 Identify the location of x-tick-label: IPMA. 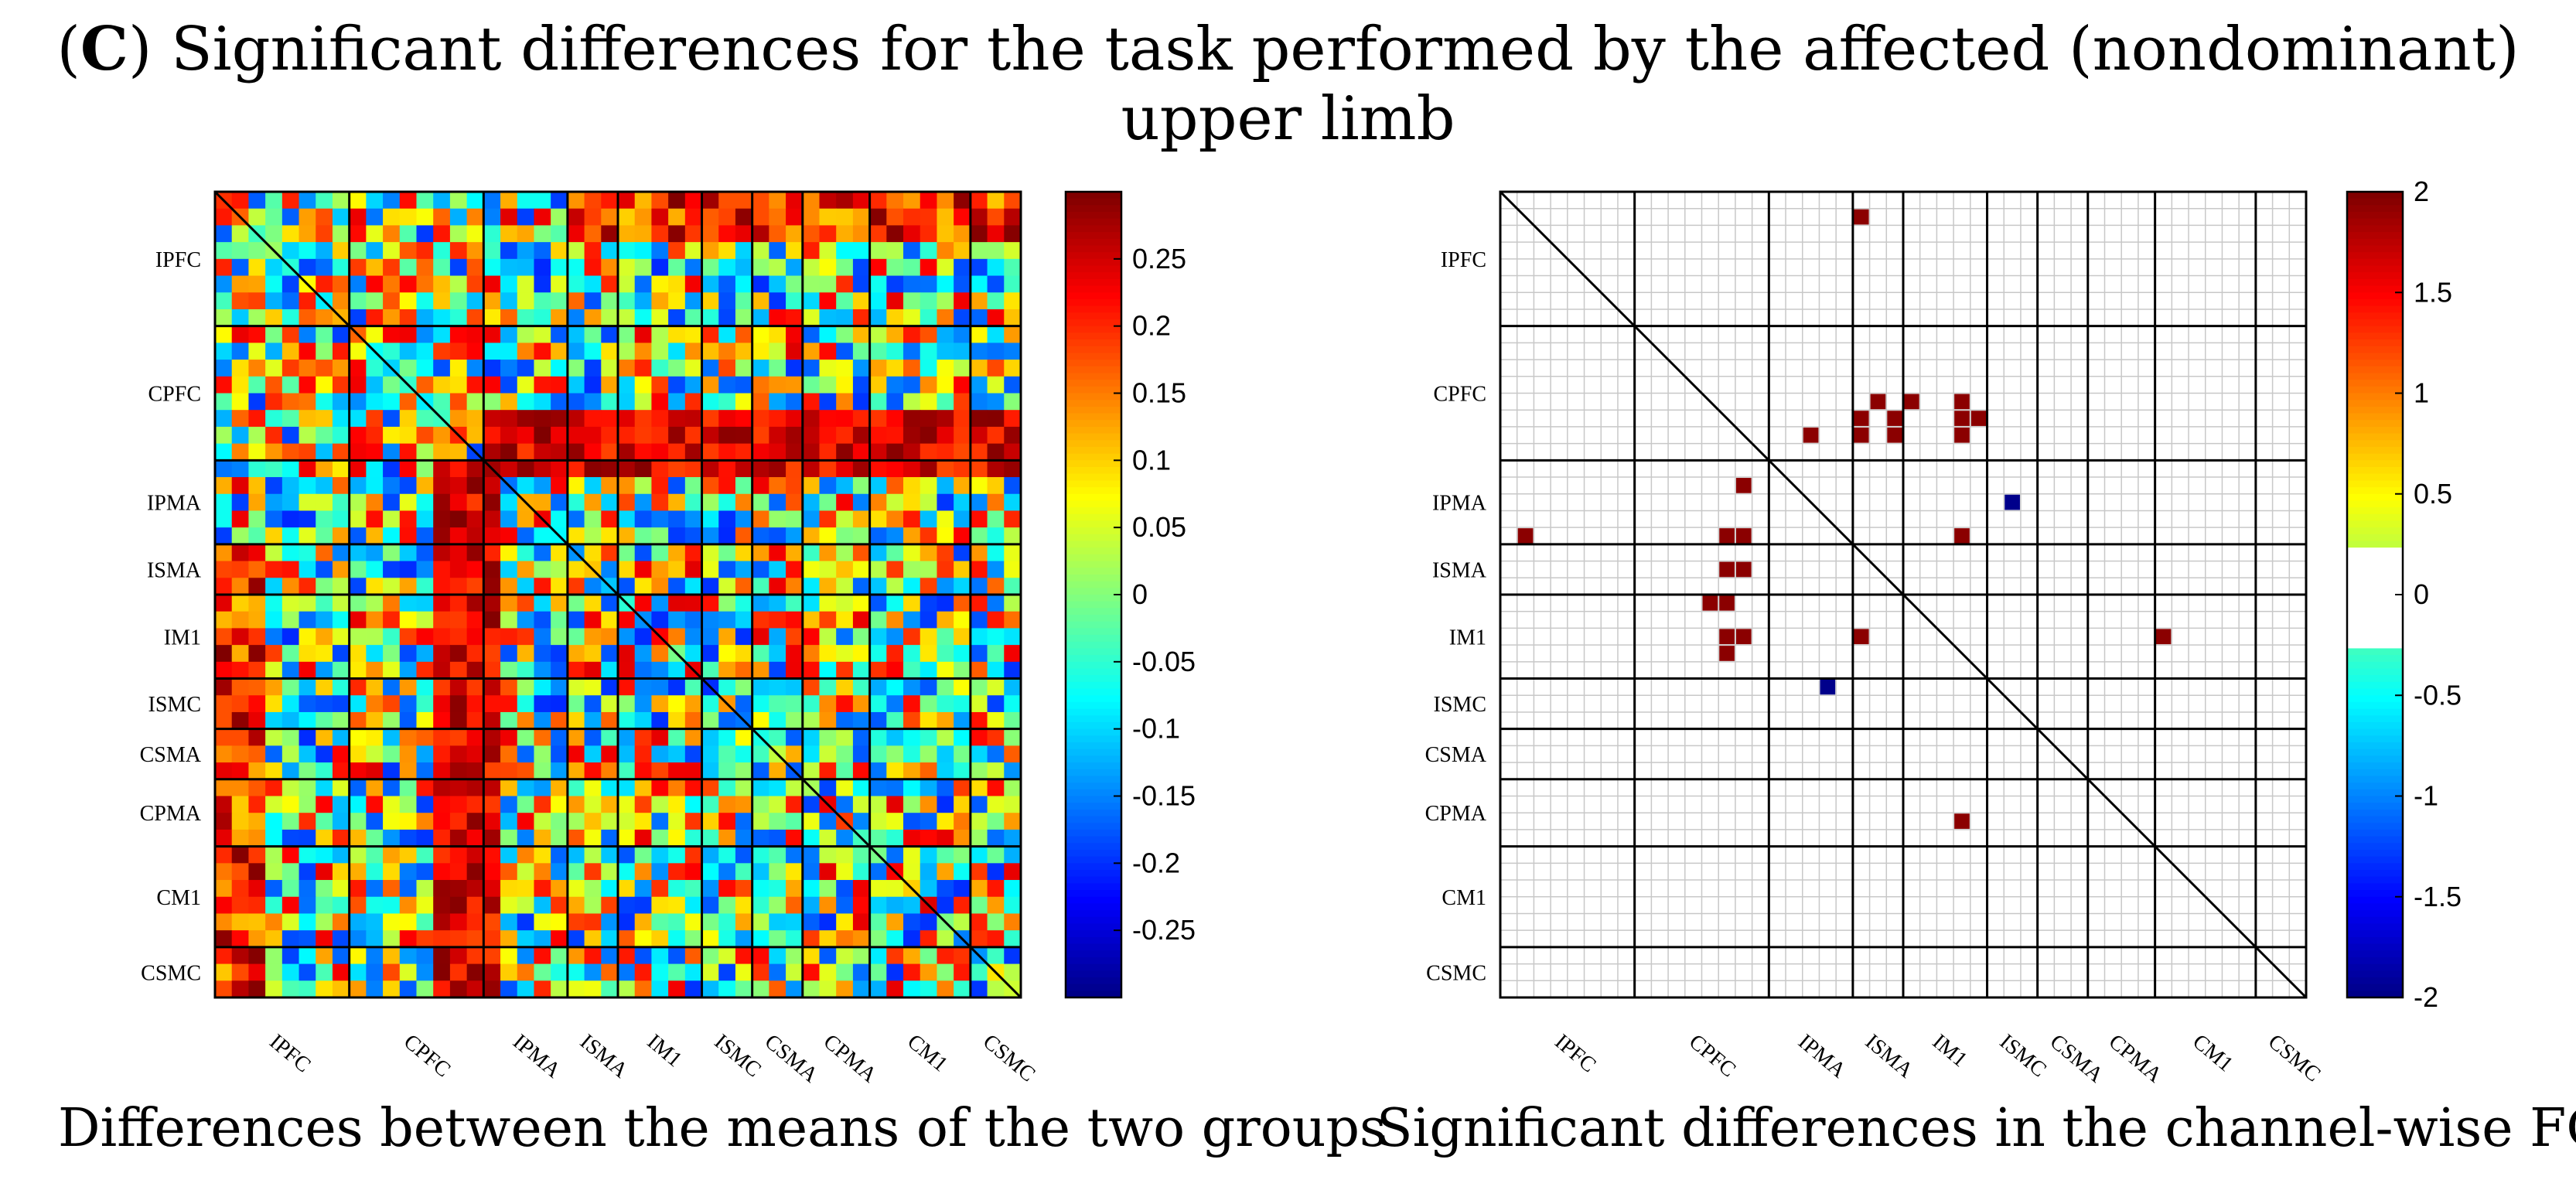
(536, 1056).